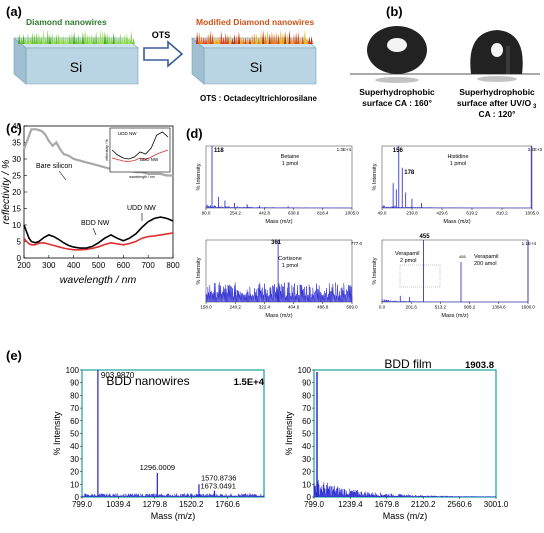 The width and height of the screenshot is (544, 533). Describe the element at coordinates (535, 149) in the screenshot. I see `scale-label: 3.2E+3` at that location.